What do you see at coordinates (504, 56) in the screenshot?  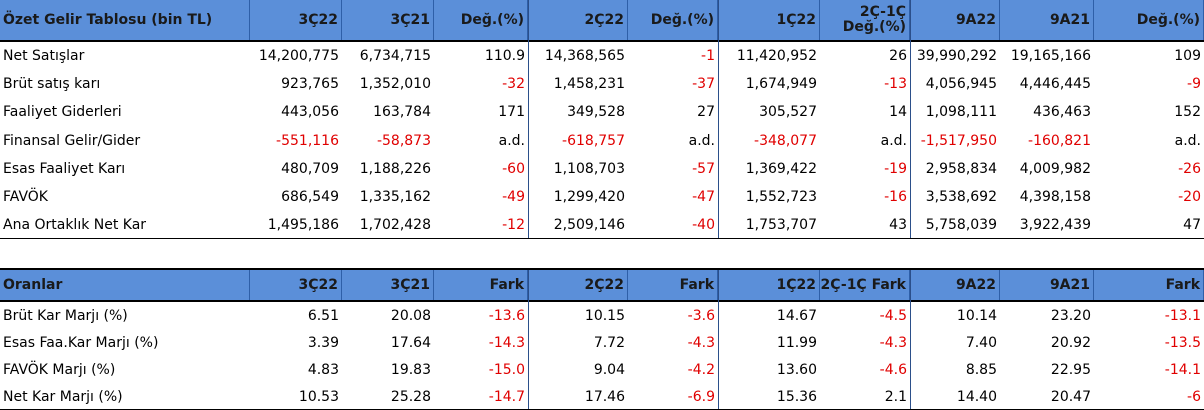 I see `income-cell-chg1: 110.9` at bounding box center [504, 56].